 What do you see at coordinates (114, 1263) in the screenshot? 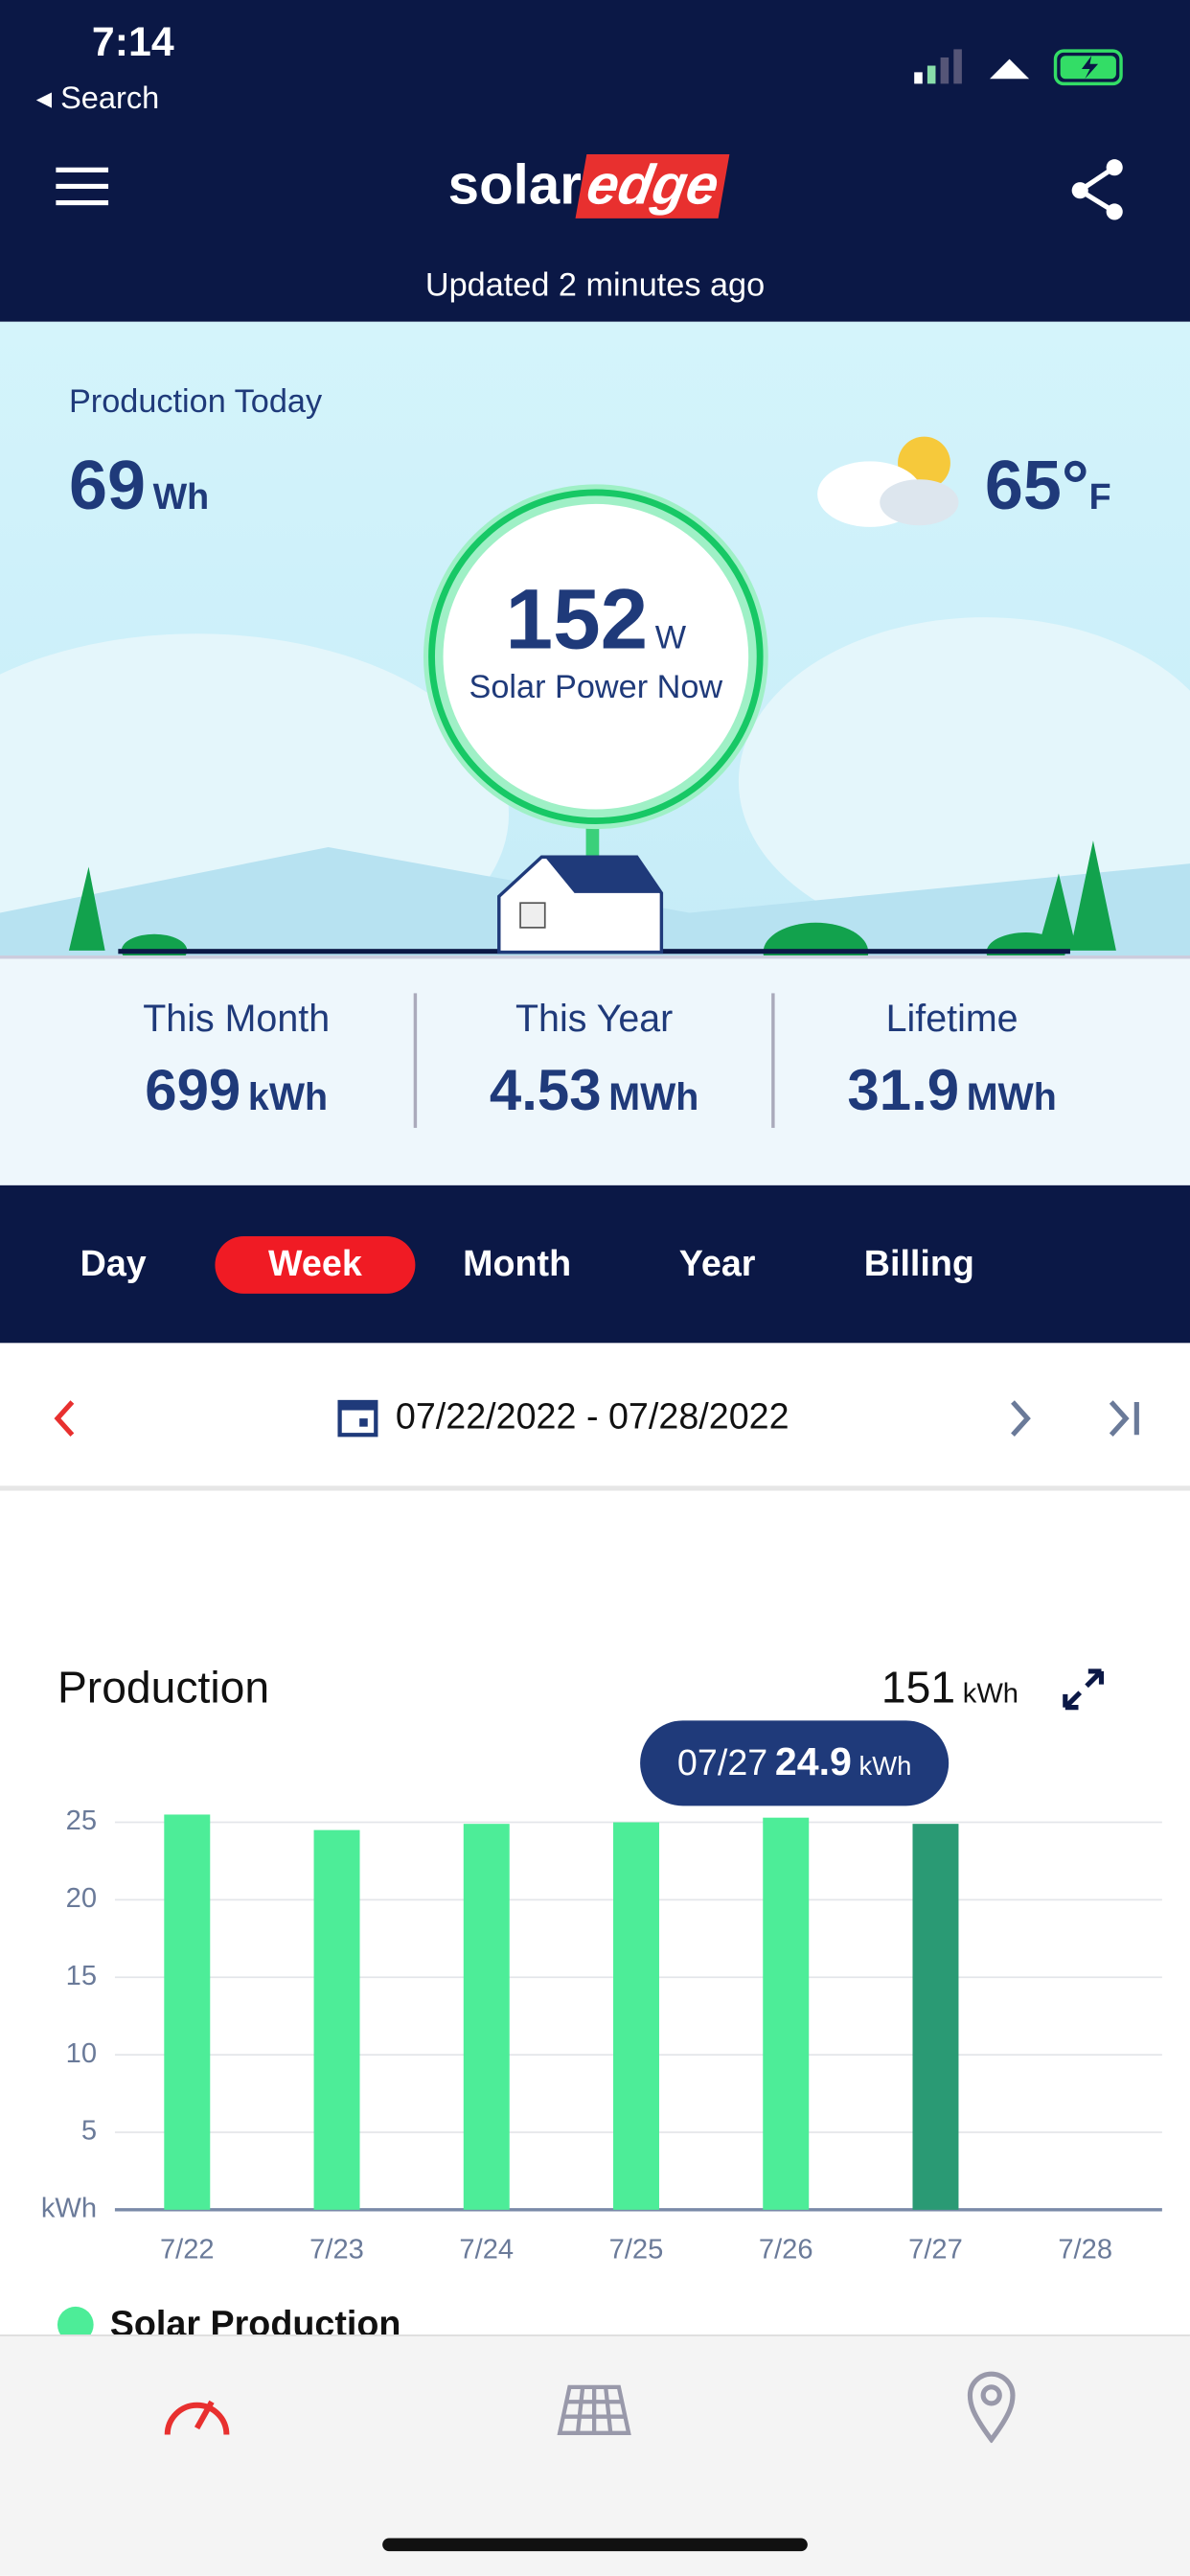
I see `tab: Day` at bounding box center [114, 1263].